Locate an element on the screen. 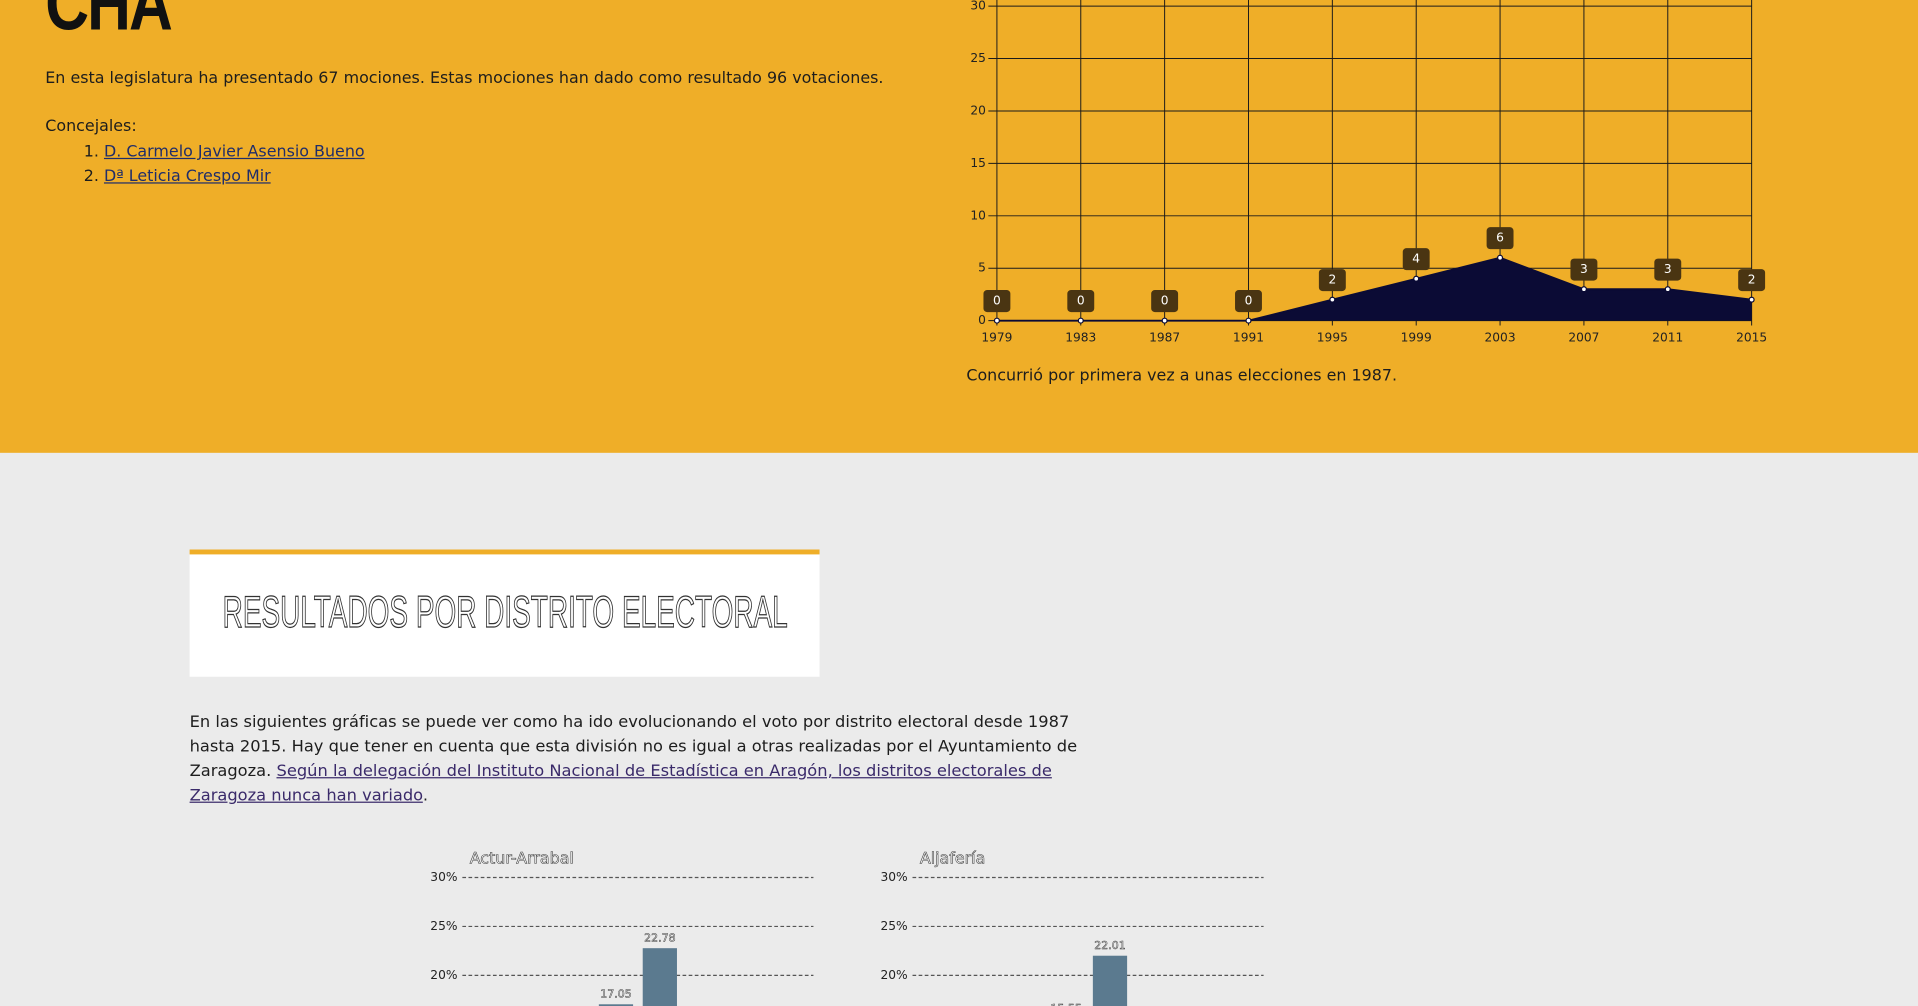  councillor: Dª Leticia Crespo Mir is located at coordinates (234, 177).